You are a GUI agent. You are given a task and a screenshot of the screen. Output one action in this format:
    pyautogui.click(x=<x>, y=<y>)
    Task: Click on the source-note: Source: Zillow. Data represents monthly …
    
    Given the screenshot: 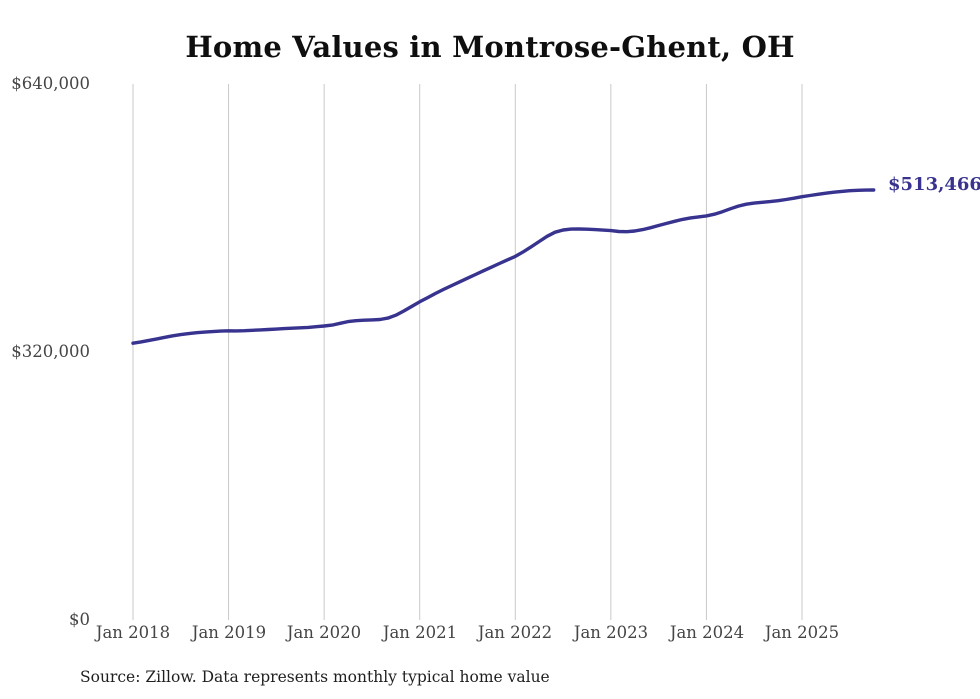 What is the action you would take?
    pyautogui.click(x=315, y=677)
    